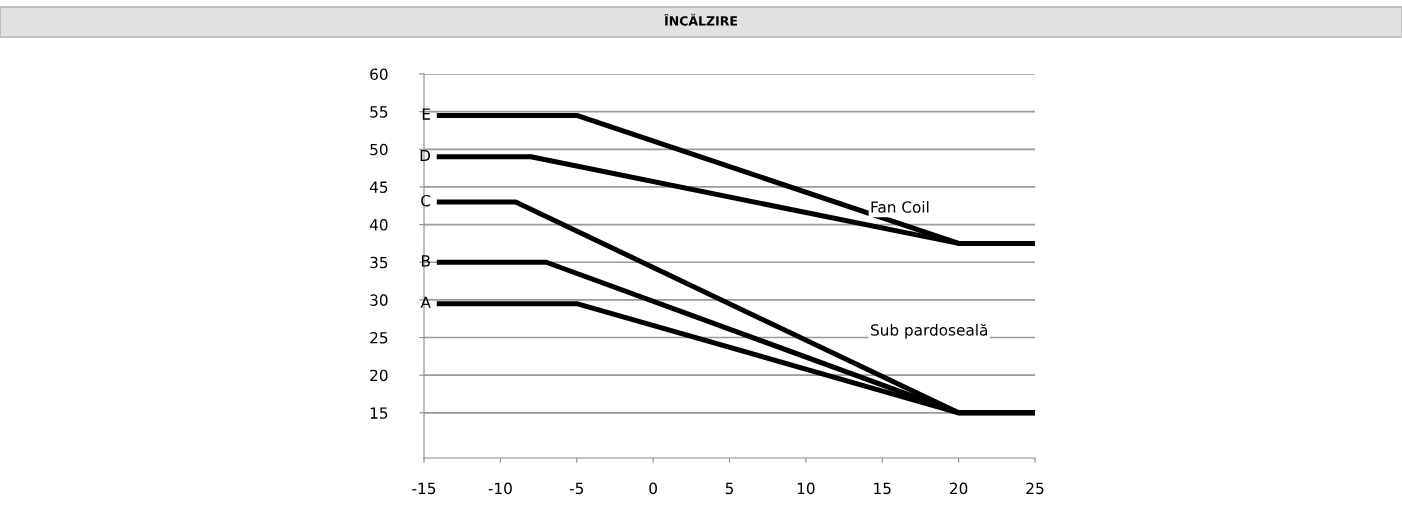 This screenshot has height=517, width=1402. Describe the element at coordinates (959, 488) in the screenshot. I see `x-tick-label: 20` at that location.